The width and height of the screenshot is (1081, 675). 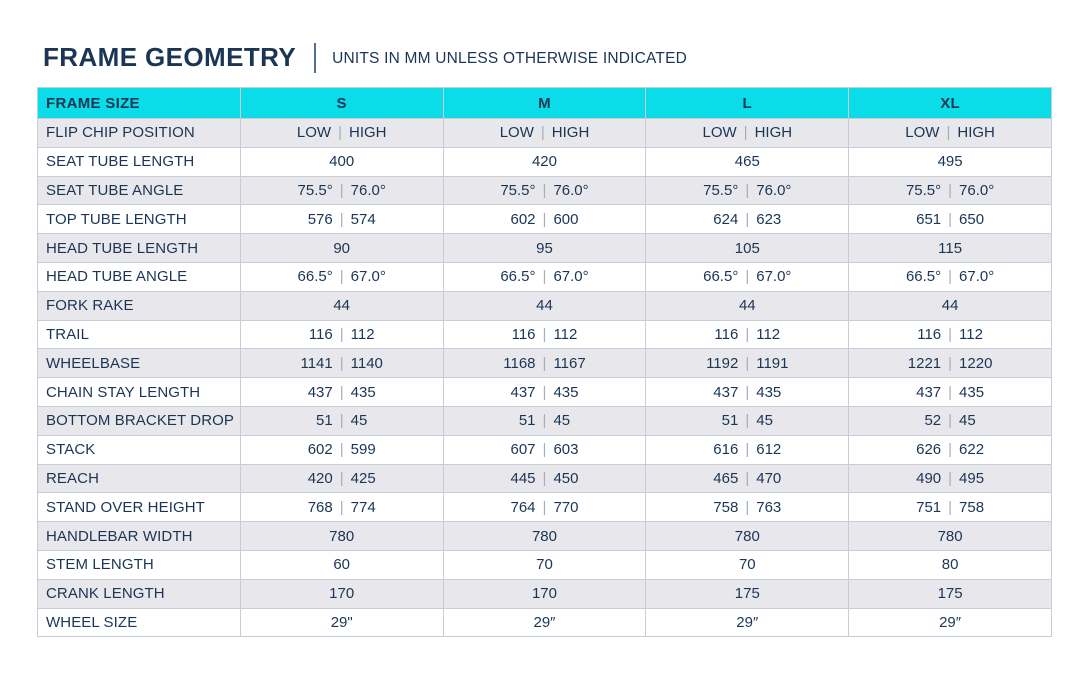 I want to click on value-cell: 75.5° | 76.0°, so click(x=341, y=190).